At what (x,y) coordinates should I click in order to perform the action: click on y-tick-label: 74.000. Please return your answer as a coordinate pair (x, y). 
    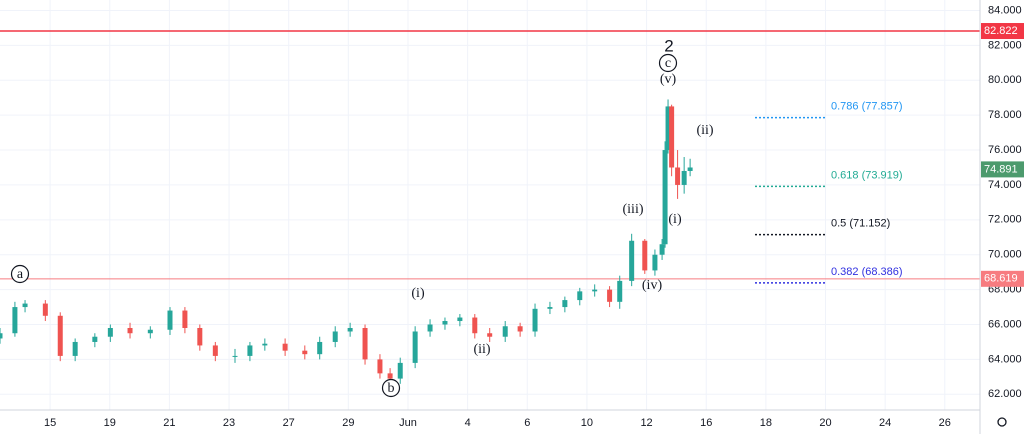
    Looking at the image, I should click on (1005, 185).